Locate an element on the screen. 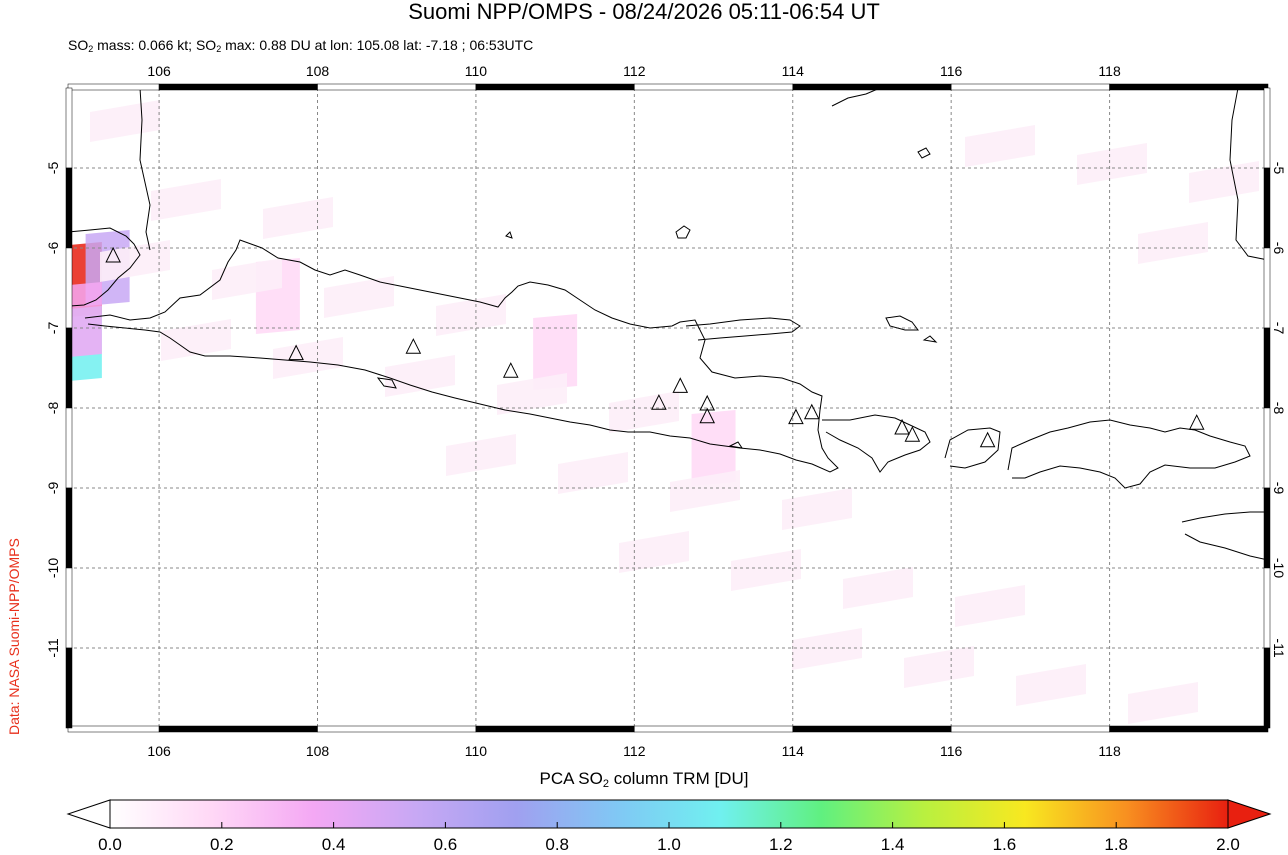 The image size is (1288, 855). coastline-sumatra is located at coordinates (104, 267).